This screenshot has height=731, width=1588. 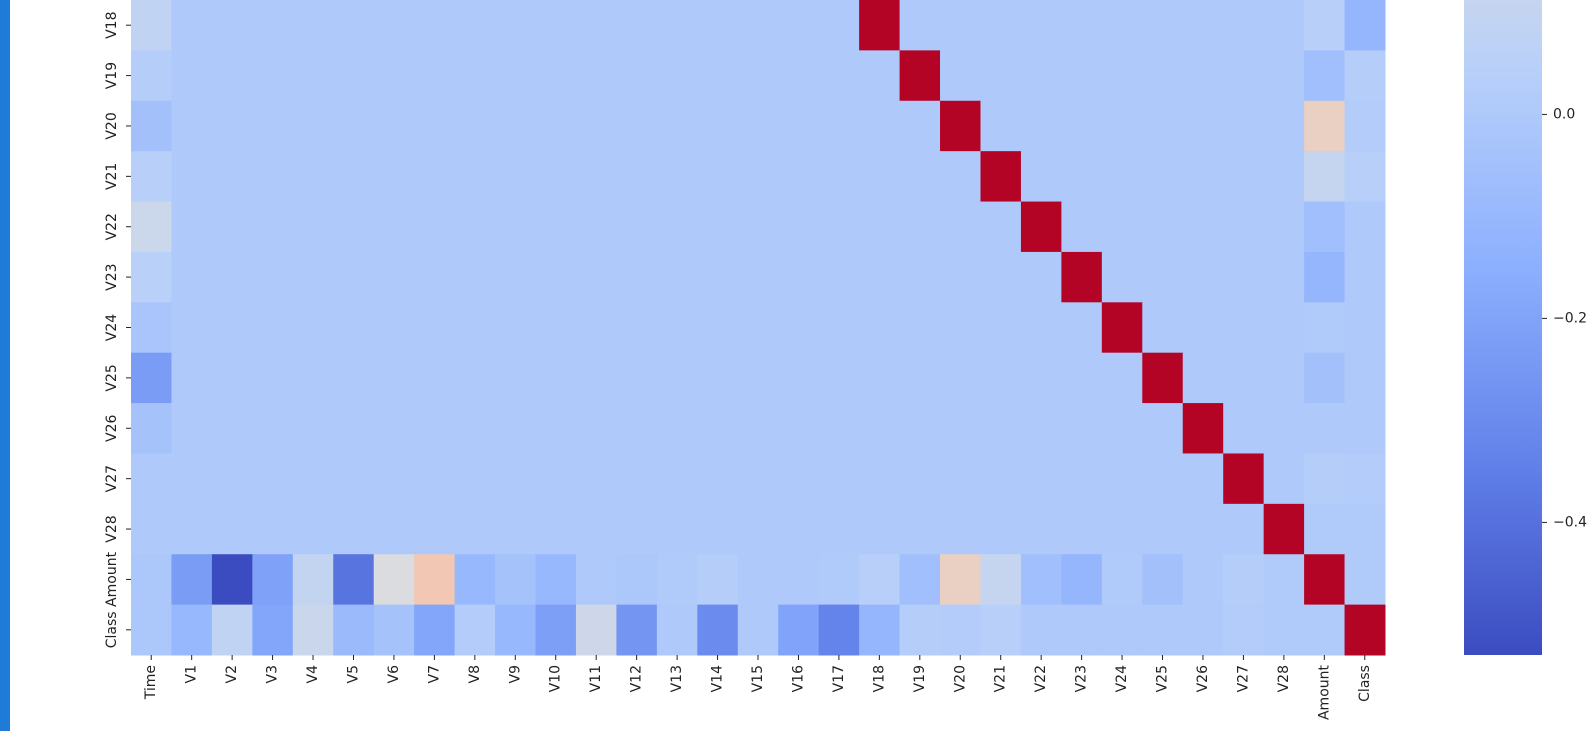 What do you see at coordinates (718, 678) in the screenshot?
I see `x-tick-label: V14` at bounding box center [718, 678].